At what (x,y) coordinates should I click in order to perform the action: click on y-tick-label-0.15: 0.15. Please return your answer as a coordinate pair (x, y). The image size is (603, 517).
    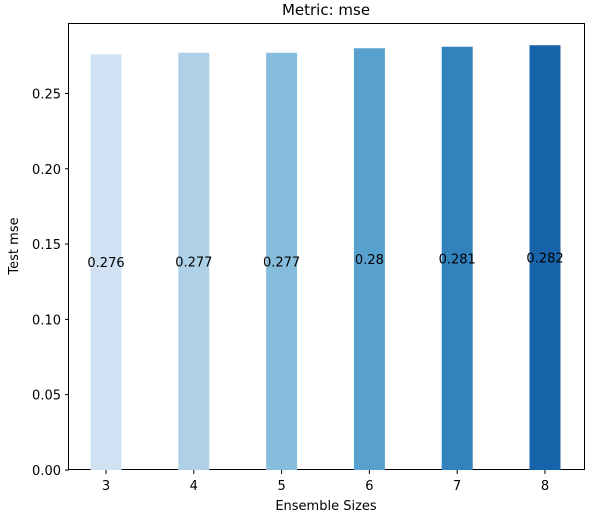
    Looking at the image, I should click on (46, 245).